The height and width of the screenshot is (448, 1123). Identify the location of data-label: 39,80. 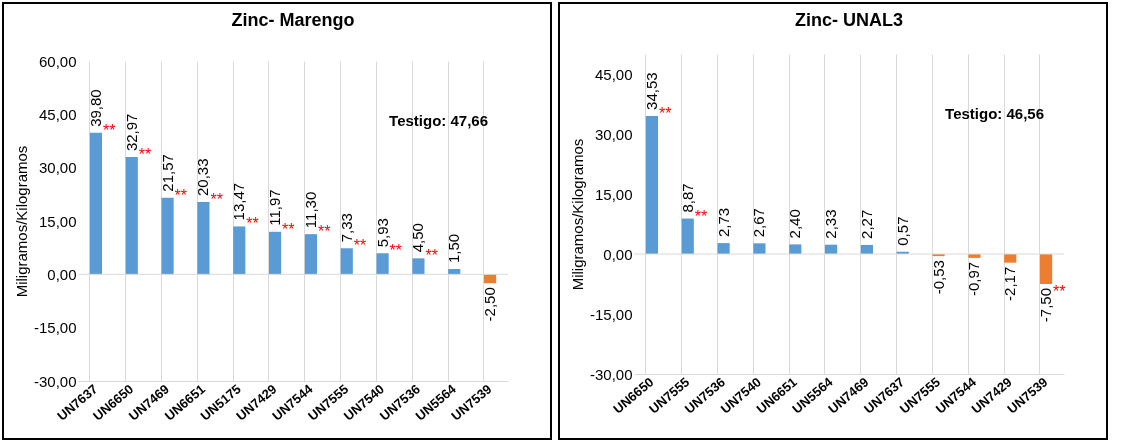
(95, 108).